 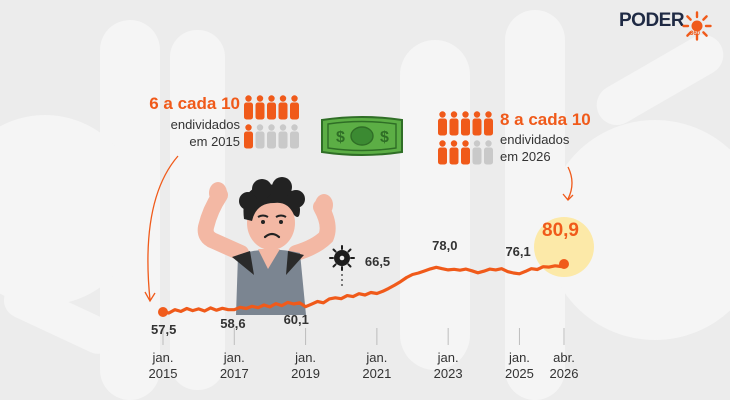 I want to click on x-tick-label: jan. 2019, so click(x=306, y=365).